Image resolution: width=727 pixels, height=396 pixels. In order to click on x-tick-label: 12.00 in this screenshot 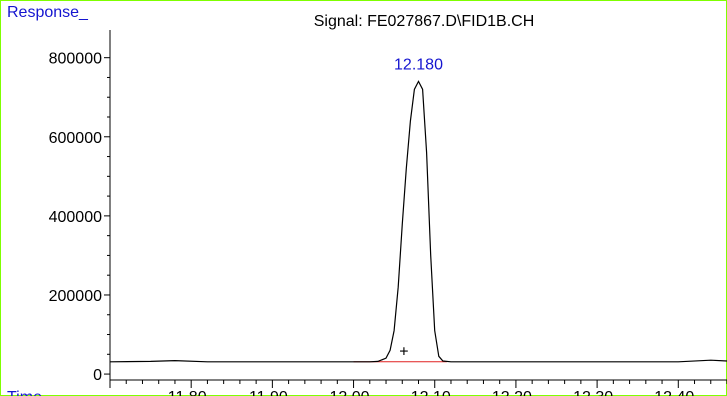, I will do `click(350, 392)`.